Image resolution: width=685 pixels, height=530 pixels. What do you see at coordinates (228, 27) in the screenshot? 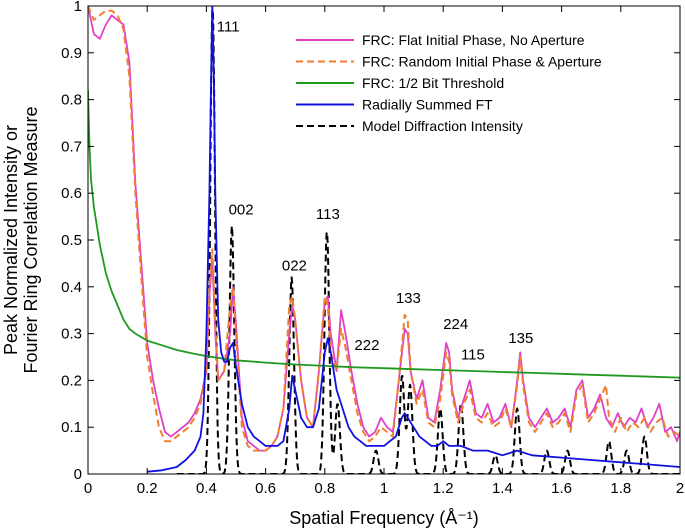
I see `peak-label-111: 111` at bounding box center [228, 27].